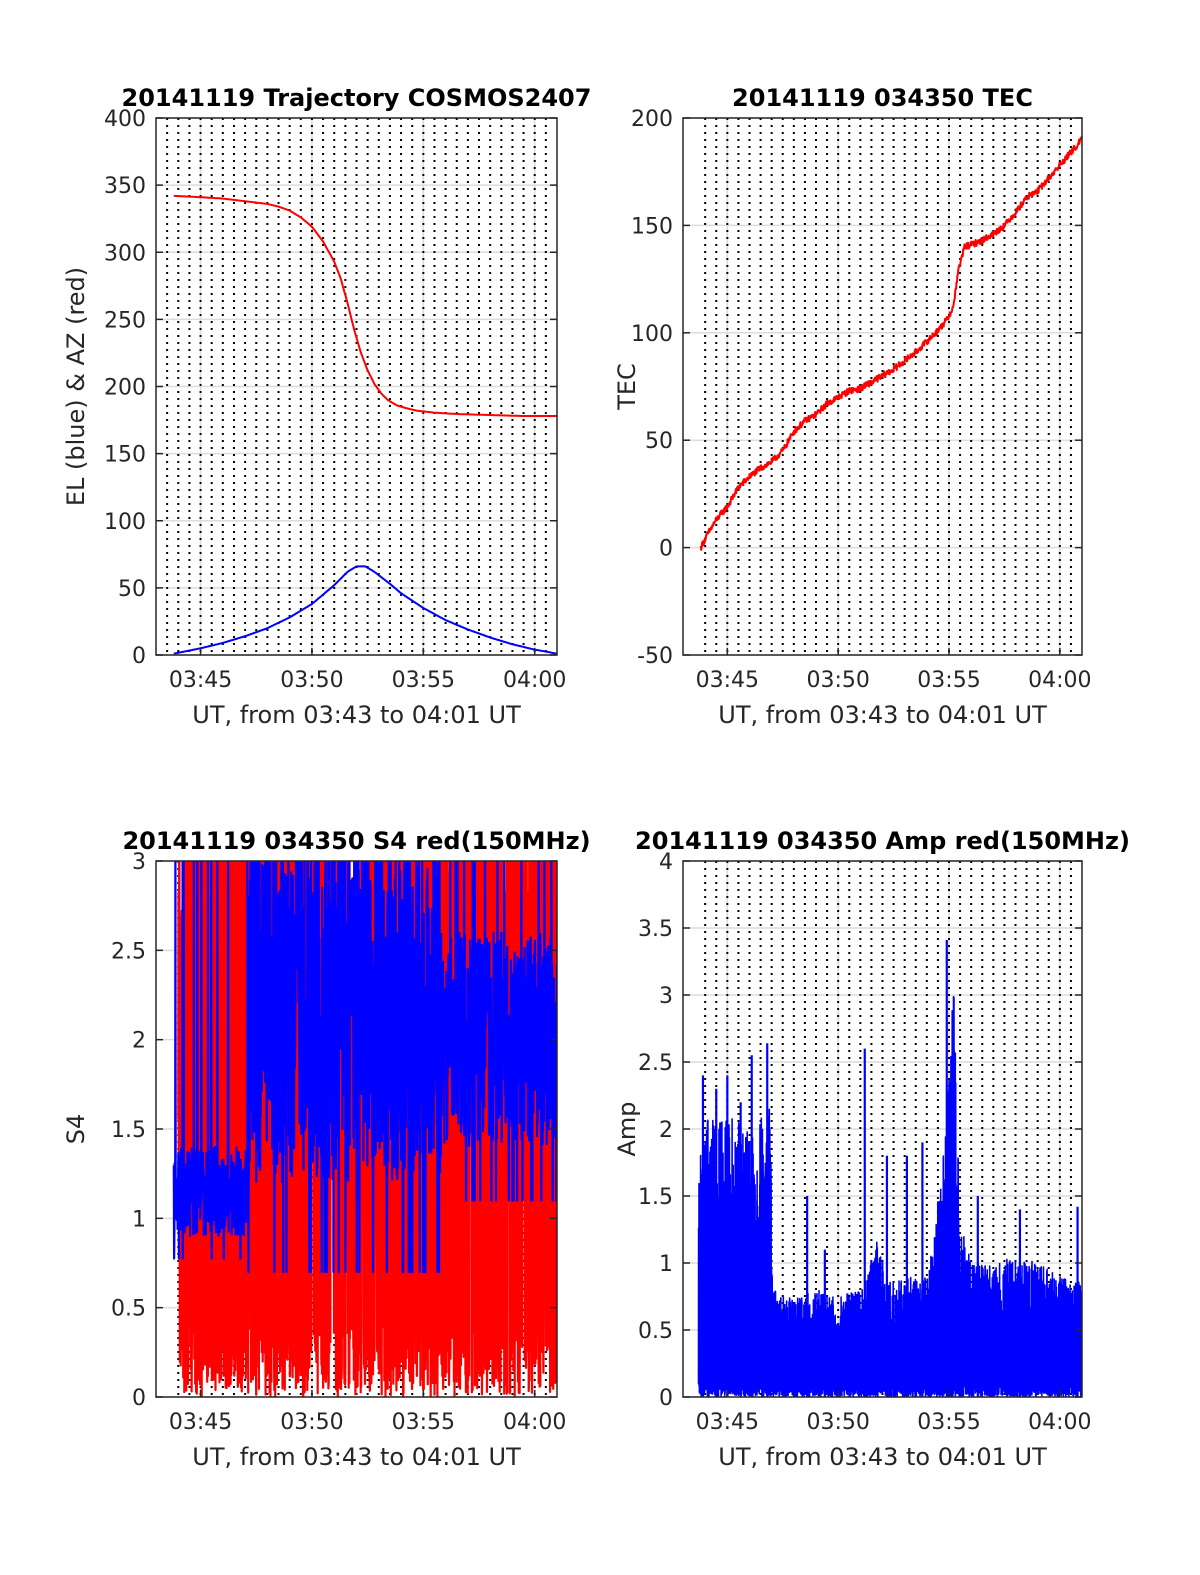 The image size is (1200, 1575). I want to click on trajectory-ytick-label: 100, so click(125, 522).